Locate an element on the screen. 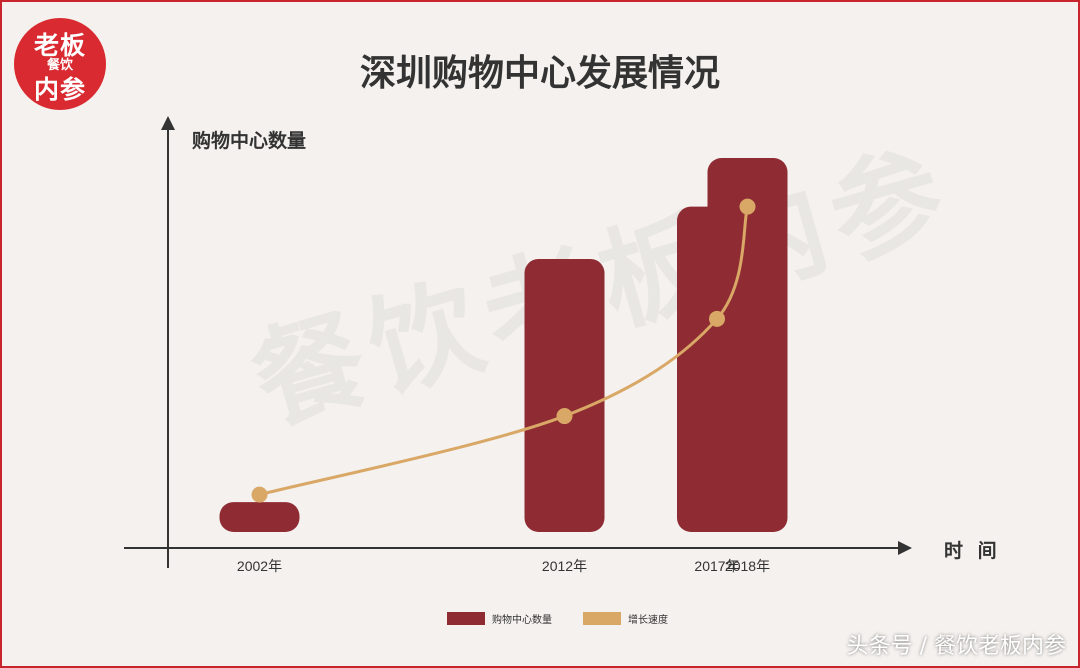 The image size is (1080, 668). source-credit: 头条号 / 餐饮老板内参 is located at coordinates (956, 646).